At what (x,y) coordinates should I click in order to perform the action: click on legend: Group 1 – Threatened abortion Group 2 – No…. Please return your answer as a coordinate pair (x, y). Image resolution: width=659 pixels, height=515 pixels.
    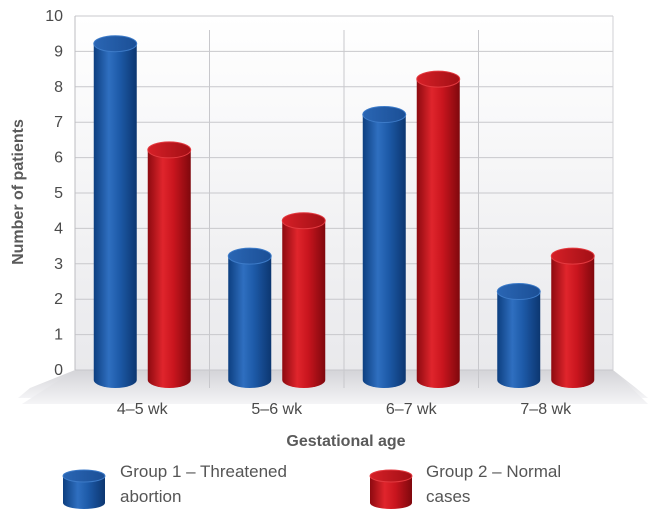
    Looking at the image, I should click on (311, 485).